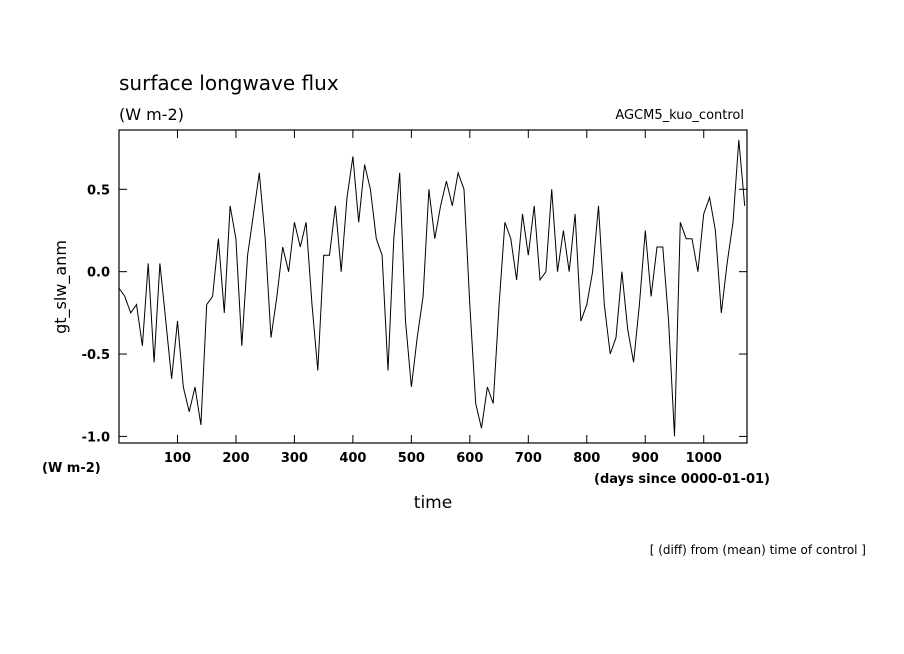 This screenshot has height=654, width=904. I want to click on x-tick-label: 700, so click(528, 458).